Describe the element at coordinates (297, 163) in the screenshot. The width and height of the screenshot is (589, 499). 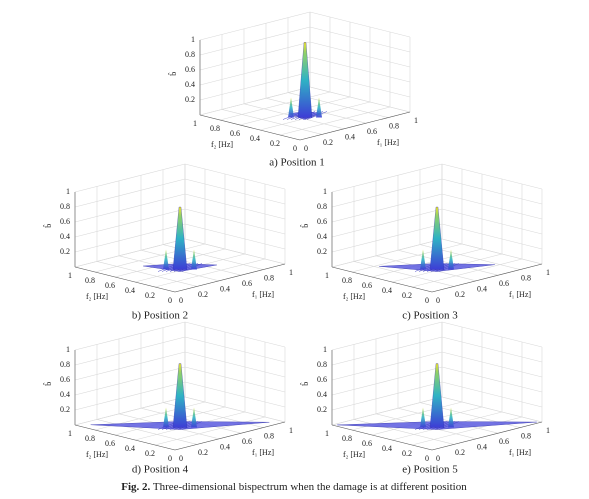
I see `panel-caption: a) Position 1` at that location.